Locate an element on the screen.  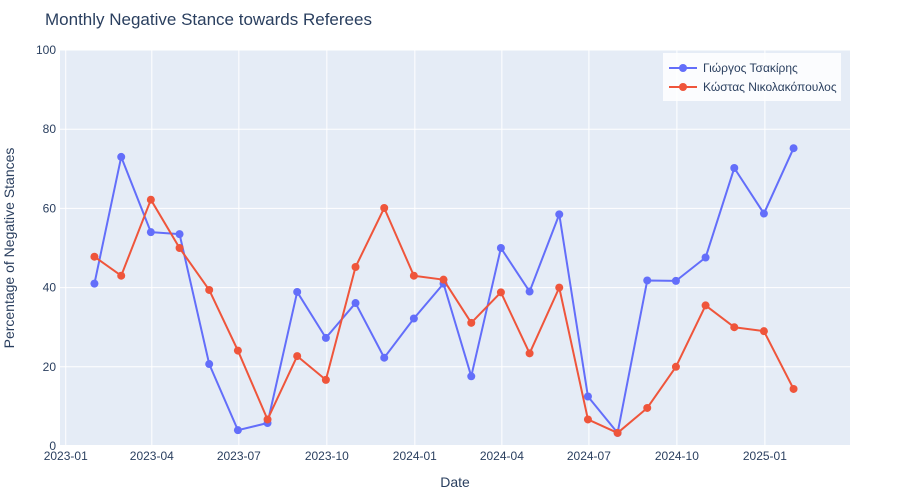
y-tick-label: 80 is located at coordinates (50, 129).